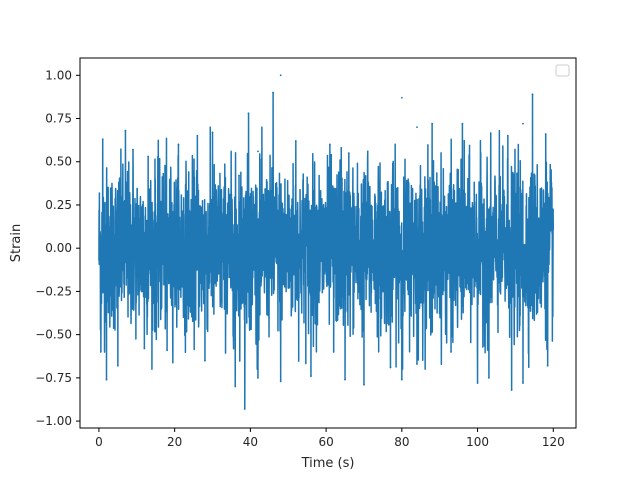  Describe the element at coordinates (477, 442) in the screenshot. I see `x-tick-label: 100` at that location.